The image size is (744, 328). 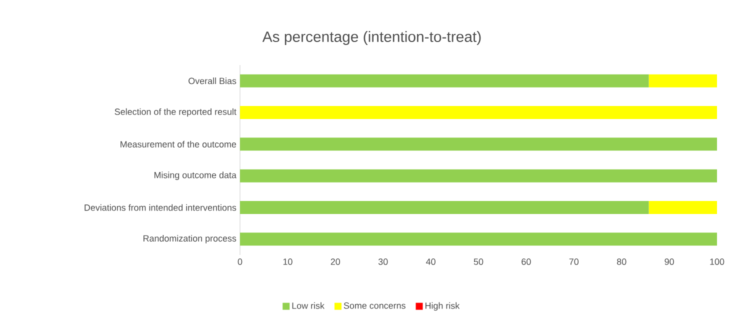 I want to click on legend-label: High risk, so click(x=443, y=306).